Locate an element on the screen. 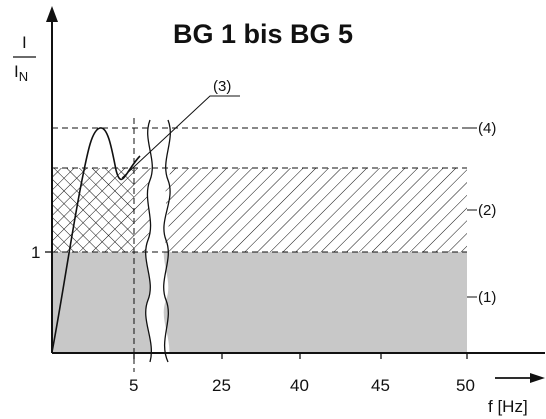 The width and height of the screenshot is (546, 419). axis-break-left-edge is located at coordinates (149, 241).